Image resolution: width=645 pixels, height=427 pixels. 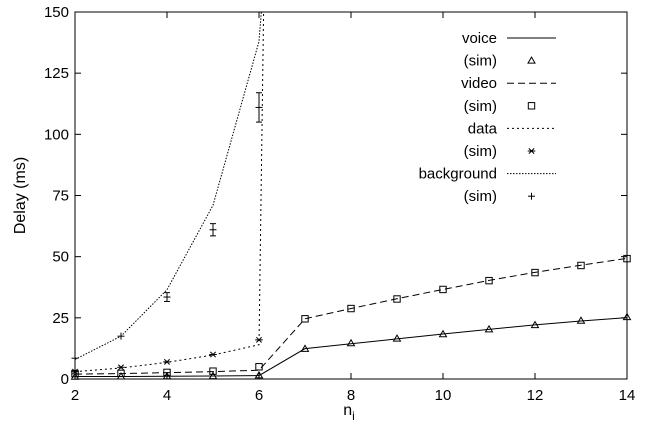 I want to click on y-tick-label: 75, so click(x=60, y=196).